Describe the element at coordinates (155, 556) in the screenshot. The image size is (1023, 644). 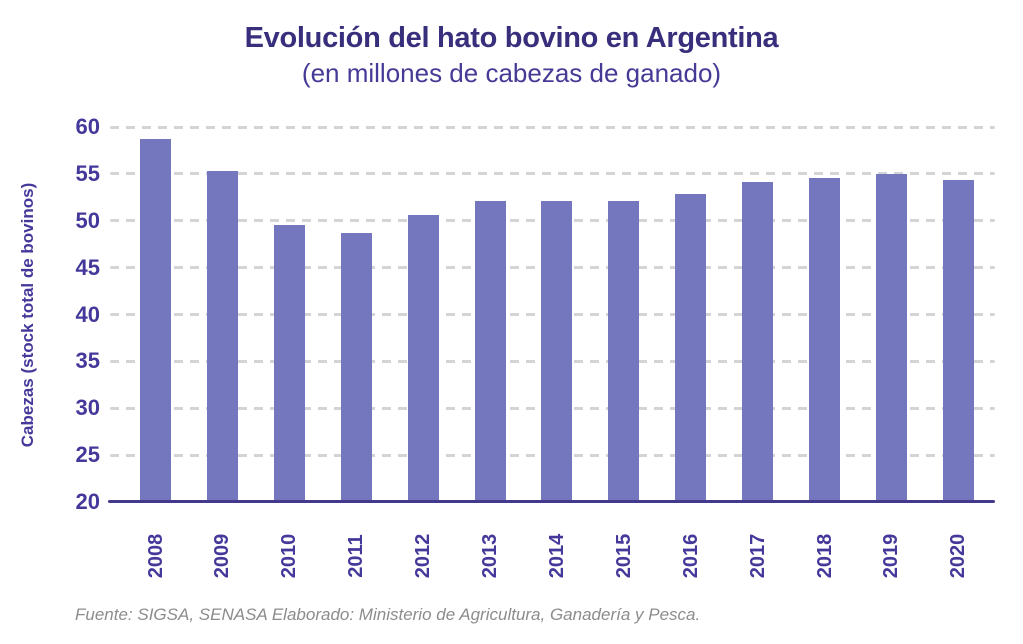
I see `x-tick-label-2008: 2008` at that location.